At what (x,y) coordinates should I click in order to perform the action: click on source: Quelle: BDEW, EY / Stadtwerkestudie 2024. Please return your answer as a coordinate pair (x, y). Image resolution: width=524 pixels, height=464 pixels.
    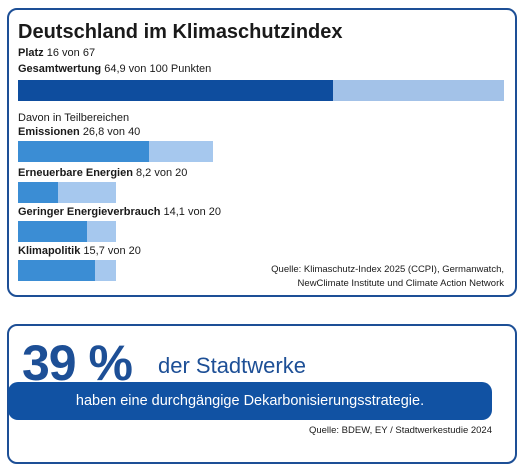
    Looking at the image, I should click on (400, 430).